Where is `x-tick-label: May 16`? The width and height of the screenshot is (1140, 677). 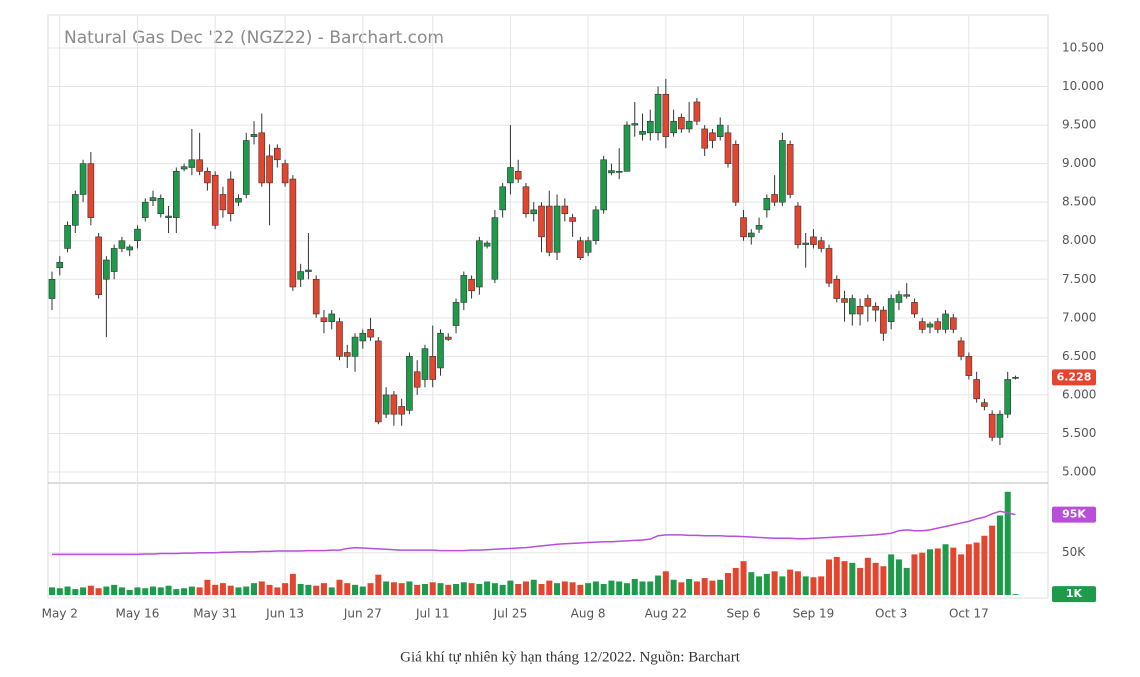
x-tick-label: May 16 is located at coordinates (138, 614).